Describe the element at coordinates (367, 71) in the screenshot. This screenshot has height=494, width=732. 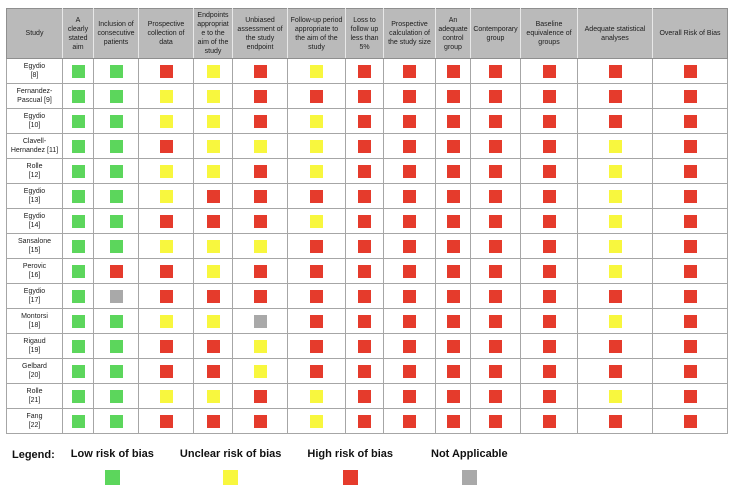
I see `study-row: Egydio [8]` at that location.